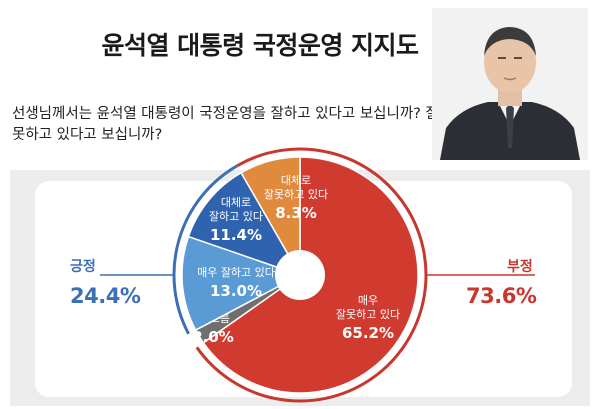 The width and height of the screenshot is (600, 409). Describe the element at coordinates (105, 296) in the screenshot. I see `positive-value: 24.4%` at that location.